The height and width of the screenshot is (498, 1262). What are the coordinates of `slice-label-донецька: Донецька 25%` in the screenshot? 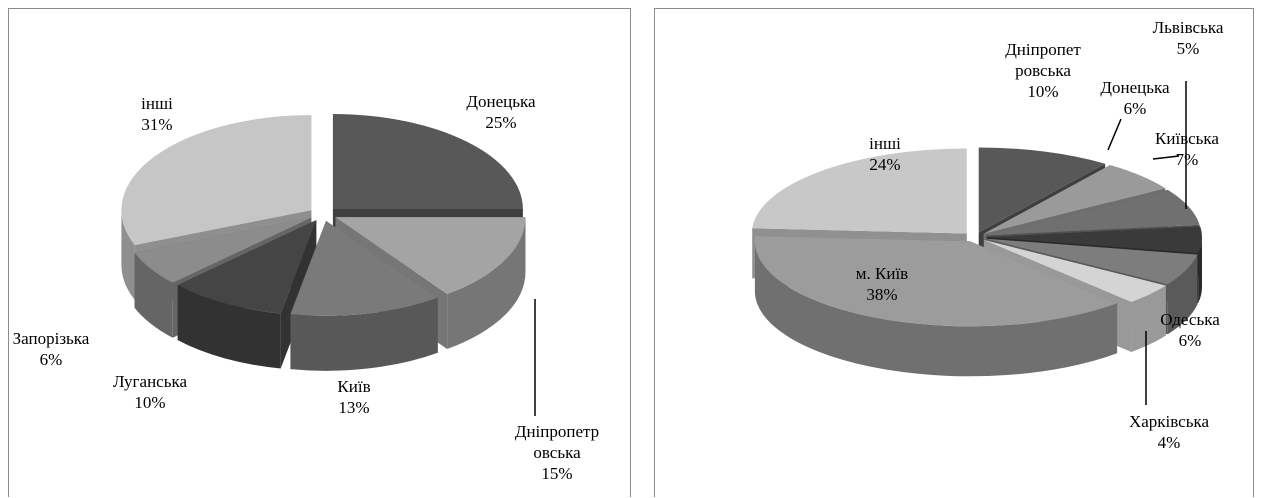 It's located at (501, 112).